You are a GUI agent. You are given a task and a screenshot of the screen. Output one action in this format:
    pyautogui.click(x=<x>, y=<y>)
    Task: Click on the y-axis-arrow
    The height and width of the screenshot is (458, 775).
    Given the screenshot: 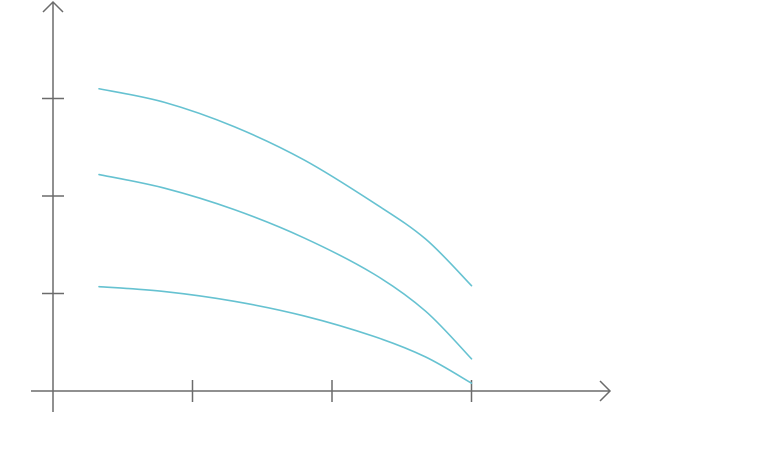 What is the action you would take?
    pyautogui.click(x=53, y=6)
    